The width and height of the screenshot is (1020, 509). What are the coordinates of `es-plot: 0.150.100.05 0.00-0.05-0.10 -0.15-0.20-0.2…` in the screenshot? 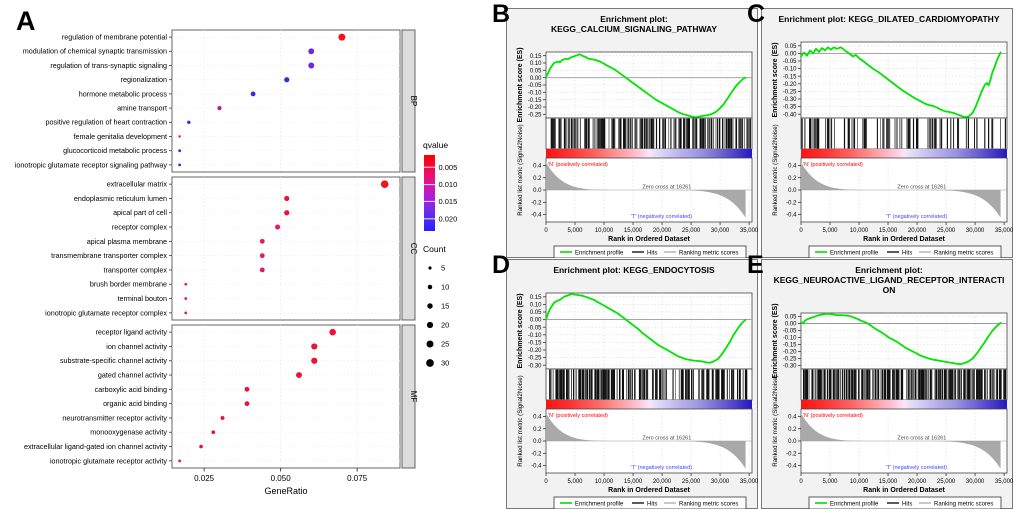 It's located at (640, 85).